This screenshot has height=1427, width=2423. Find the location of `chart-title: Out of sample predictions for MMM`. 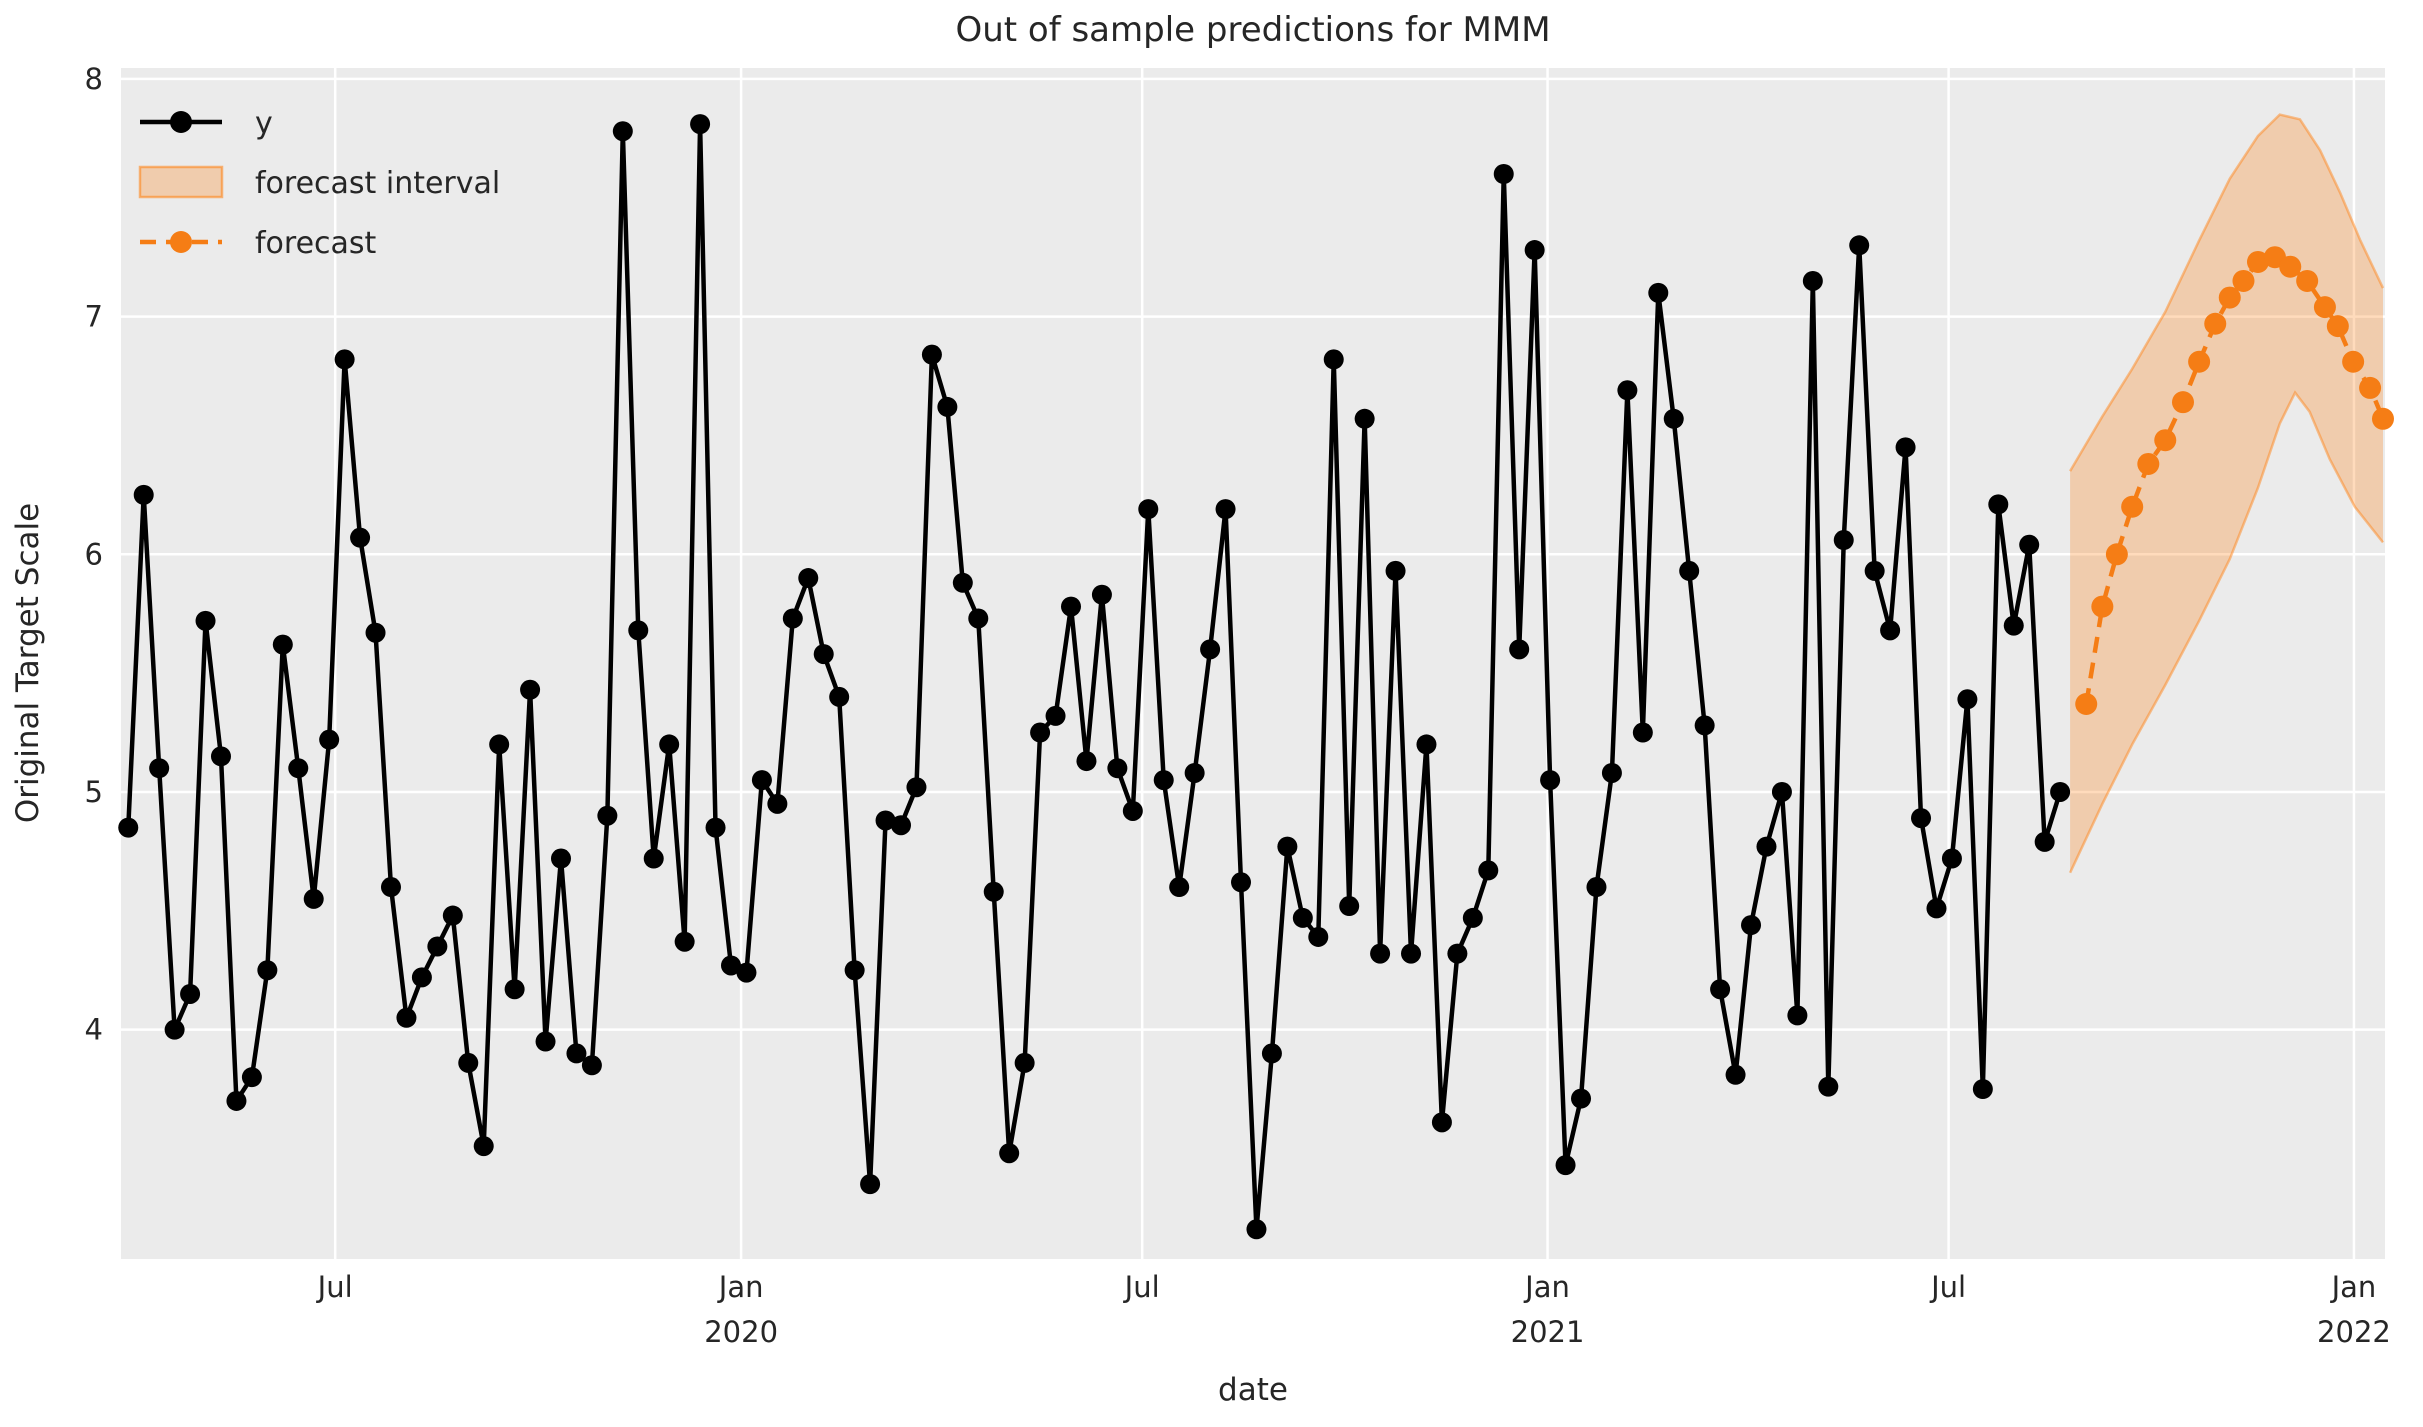

chart-title: Out of sample predictions for MMM is located at coordinates (1252, 30).